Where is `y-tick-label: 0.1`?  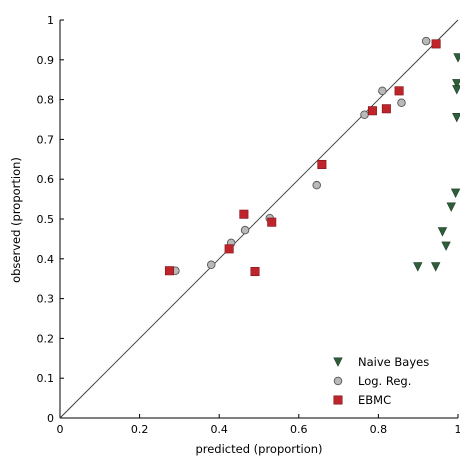
y-tick-label: 0.1 is located at coordinates (46, 378).